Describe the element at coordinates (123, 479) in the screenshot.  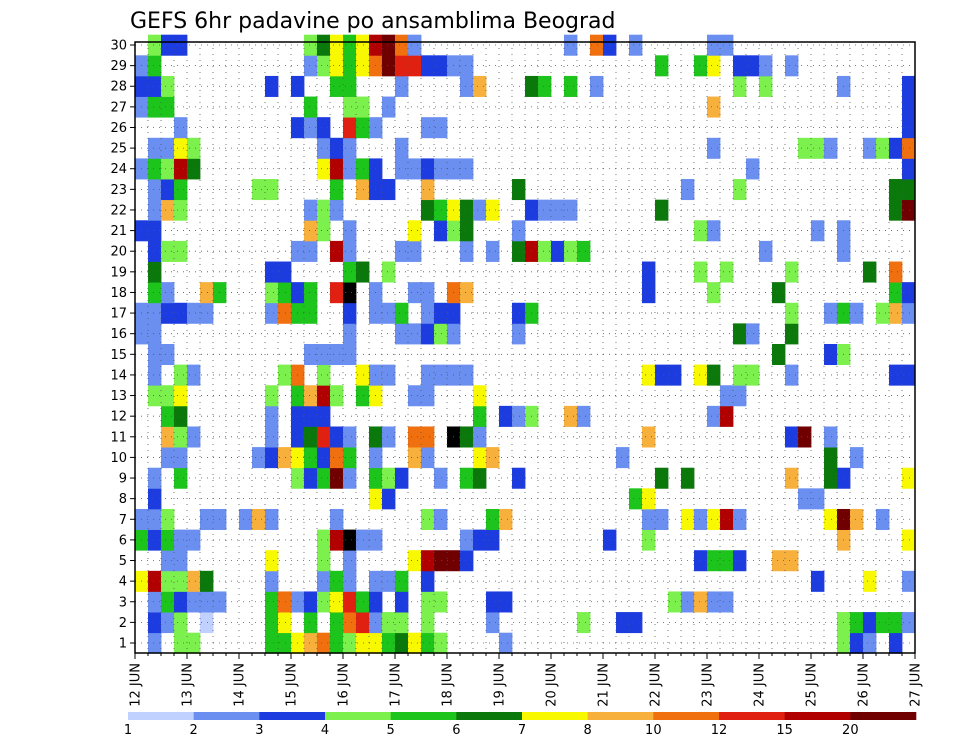
I see `y-tick-label: 9` at that location.